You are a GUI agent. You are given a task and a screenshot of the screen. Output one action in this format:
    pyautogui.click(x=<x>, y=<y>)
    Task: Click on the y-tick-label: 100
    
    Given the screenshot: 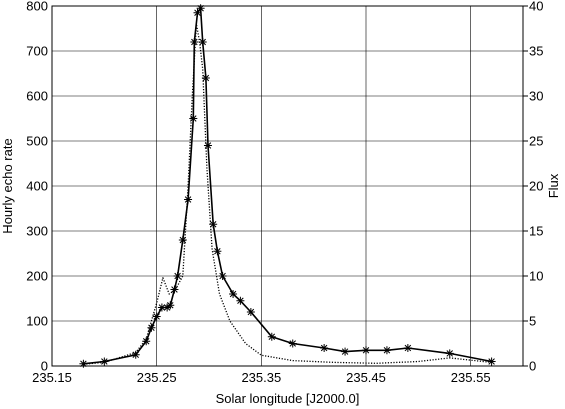 What is the action you would take?
    pyautogui.click(x=37, y=321)
    